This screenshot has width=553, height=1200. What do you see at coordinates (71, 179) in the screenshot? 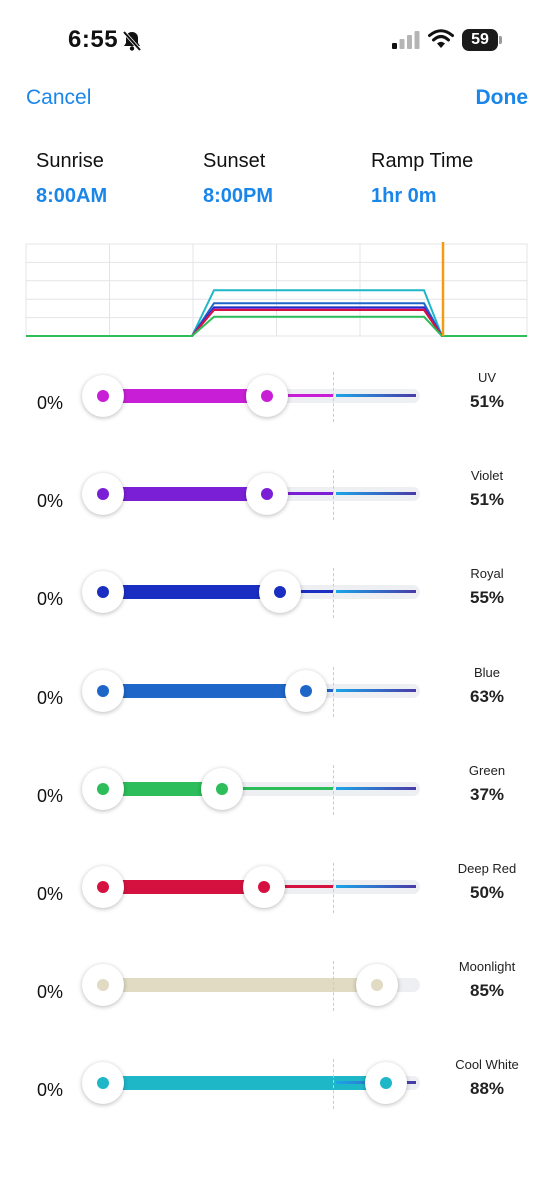
I see `sunrise-setting: Sunrise 8:00AM` at bounding box center [71, 179].